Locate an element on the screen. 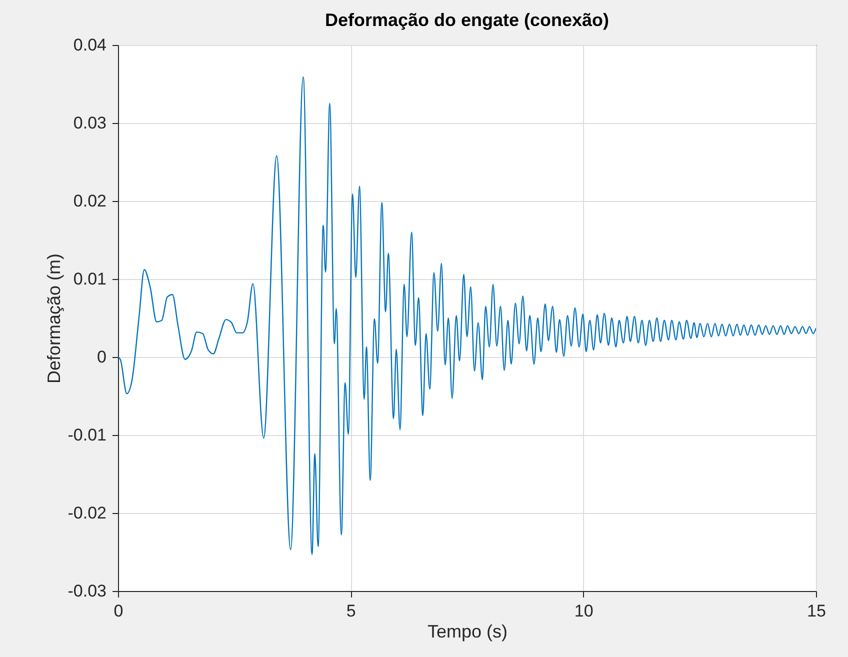 Image resolution: width=848 pixels, height=657 pixels. x-tick-label: 15 is located at coordinates (816, 611).